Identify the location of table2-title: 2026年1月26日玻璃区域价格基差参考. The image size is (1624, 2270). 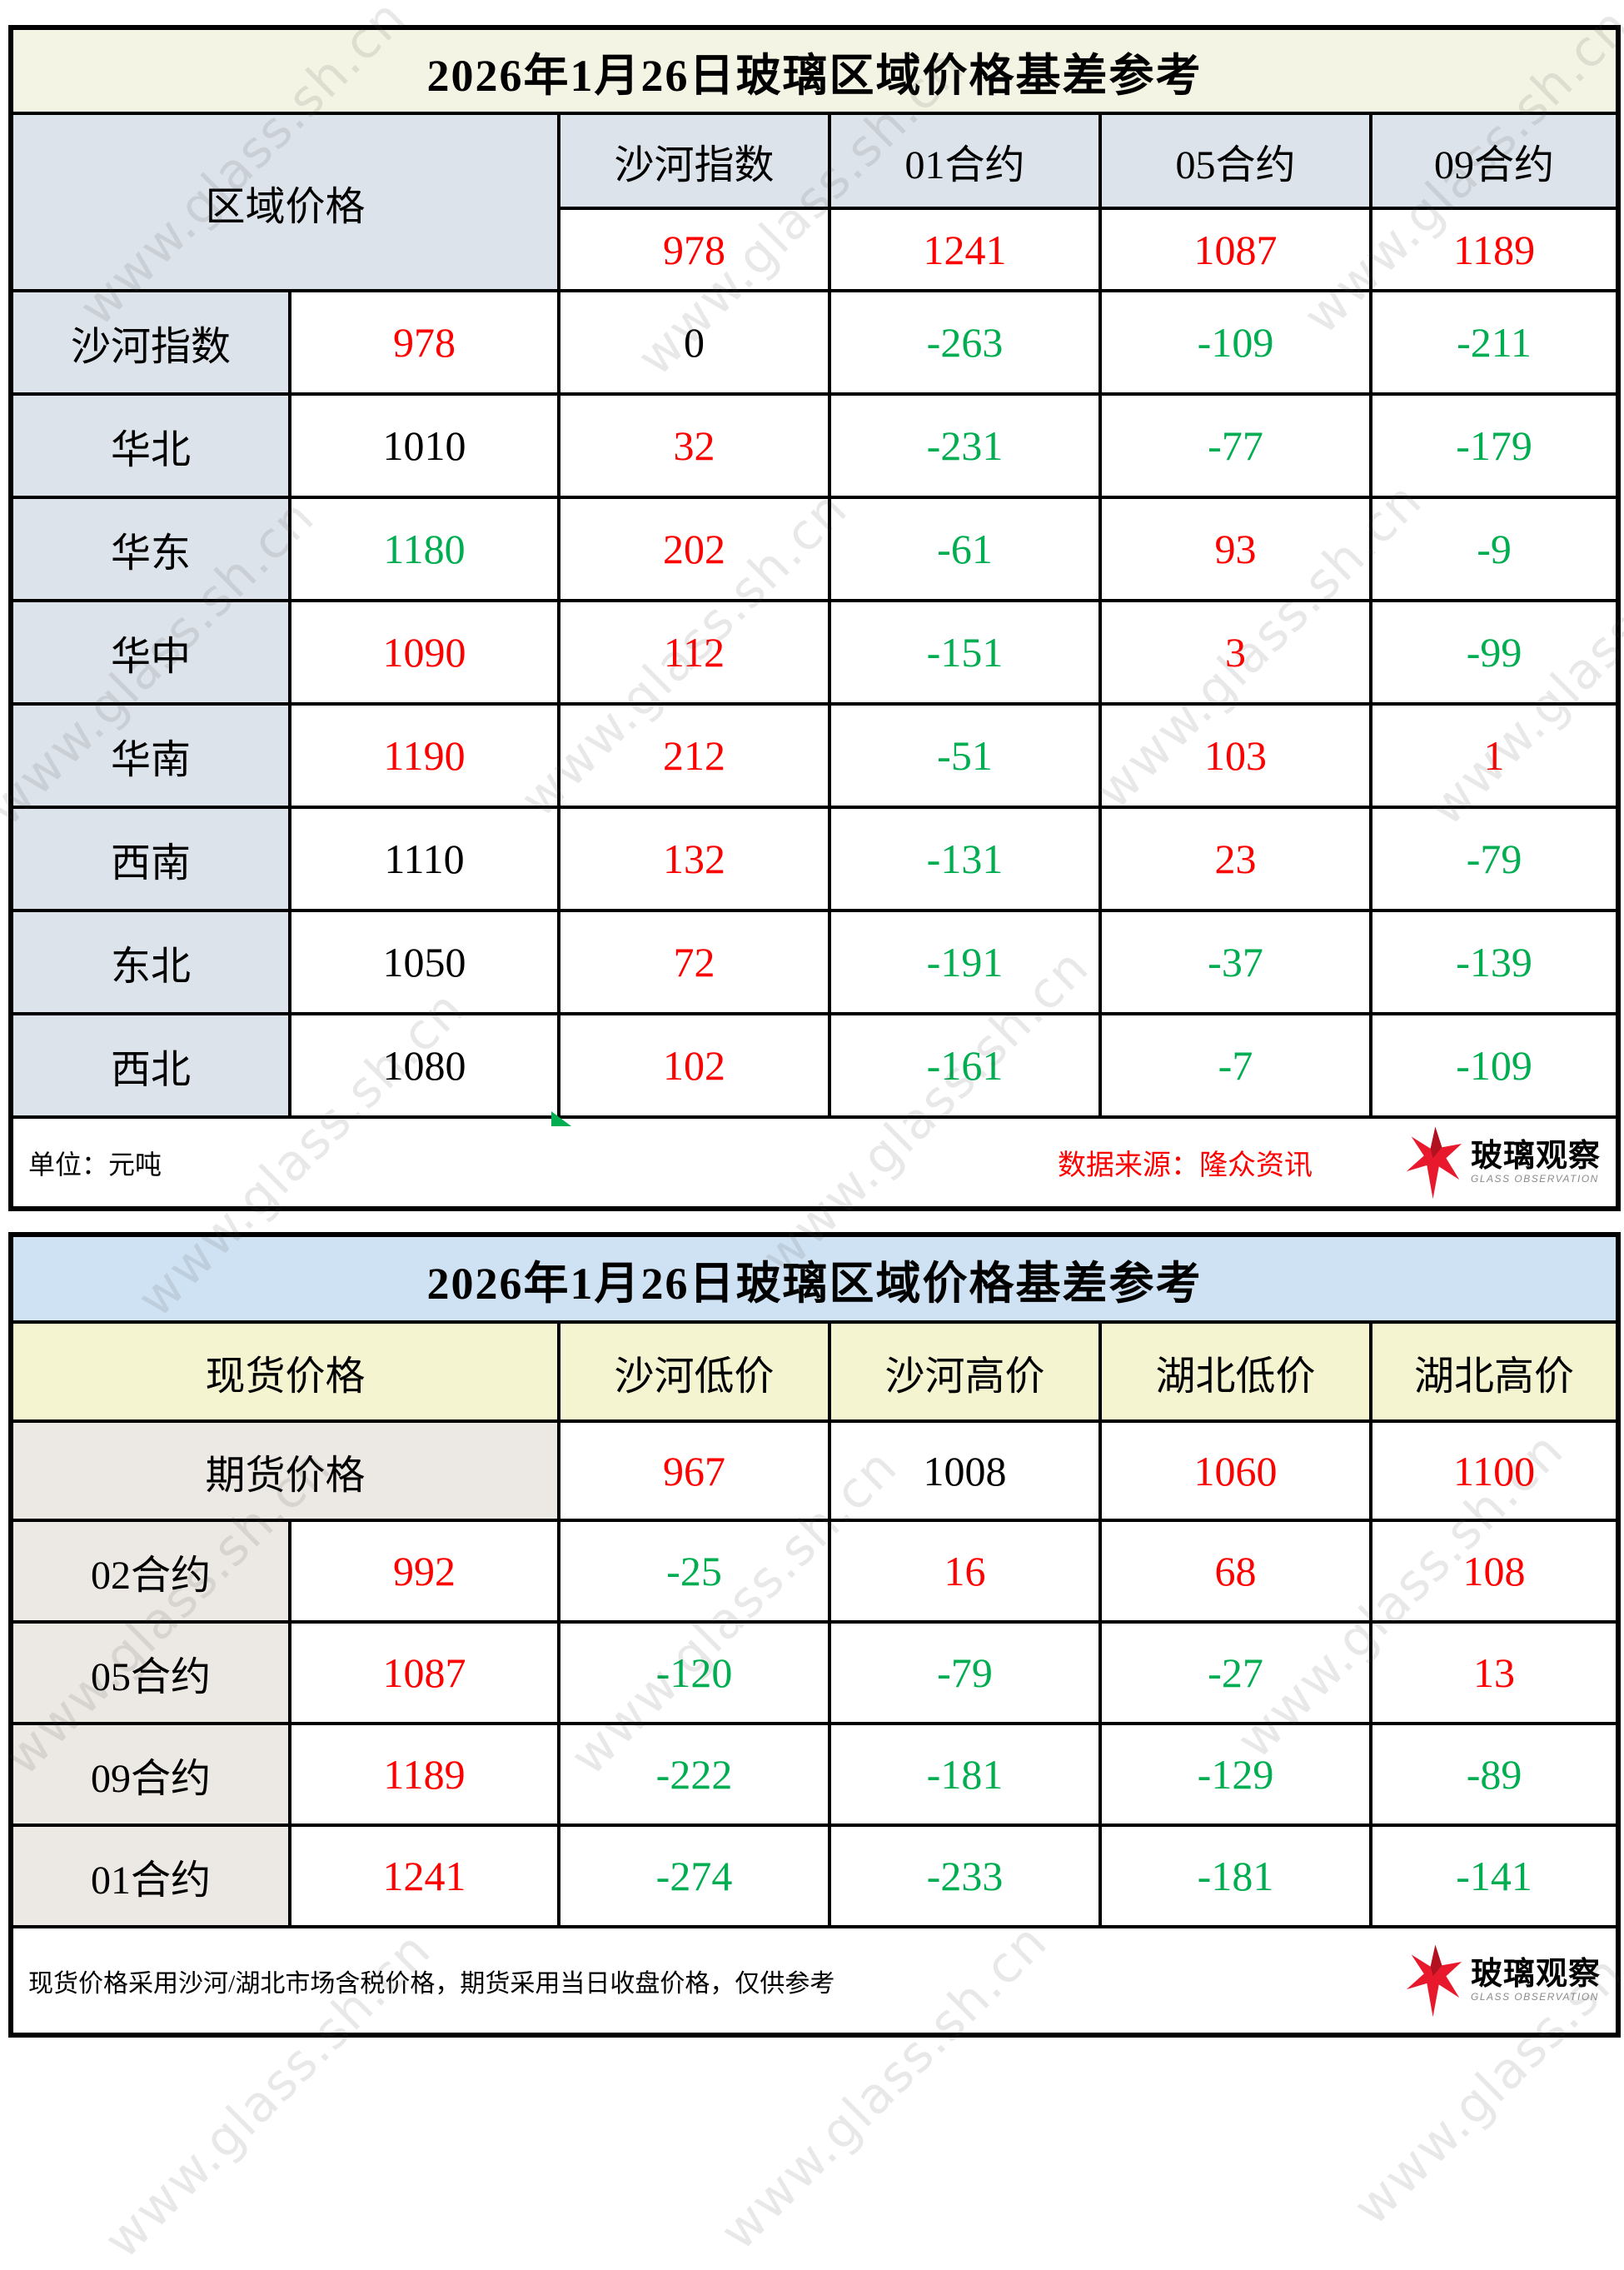
(814, 1278).